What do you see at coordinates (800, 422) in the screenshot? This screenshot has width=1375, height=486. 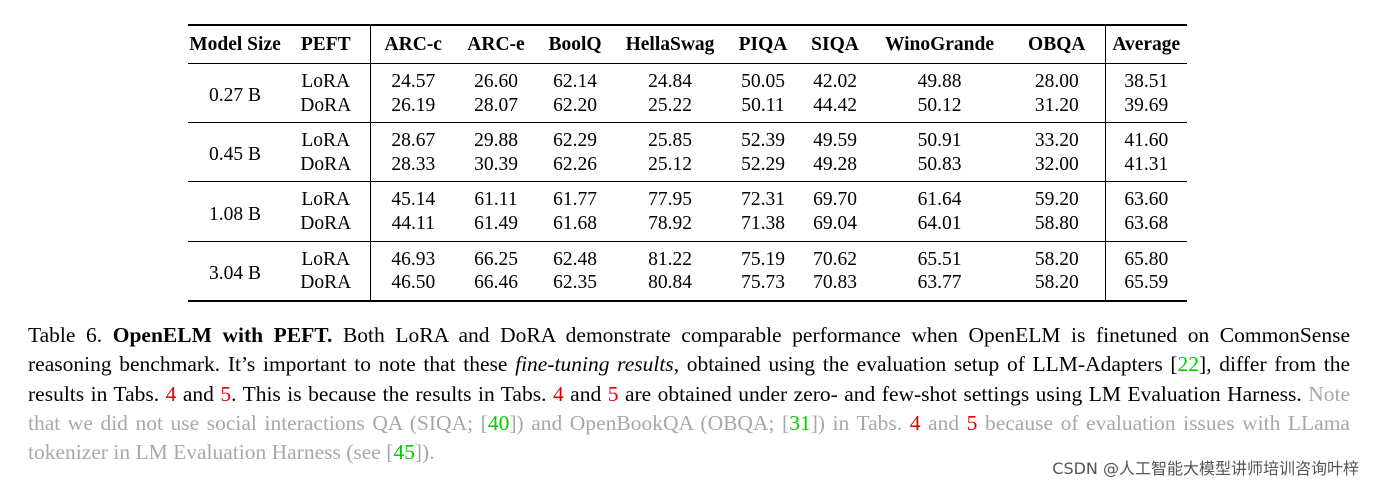 I see `citation-link-31: 31` at bounding box center [800, 422].